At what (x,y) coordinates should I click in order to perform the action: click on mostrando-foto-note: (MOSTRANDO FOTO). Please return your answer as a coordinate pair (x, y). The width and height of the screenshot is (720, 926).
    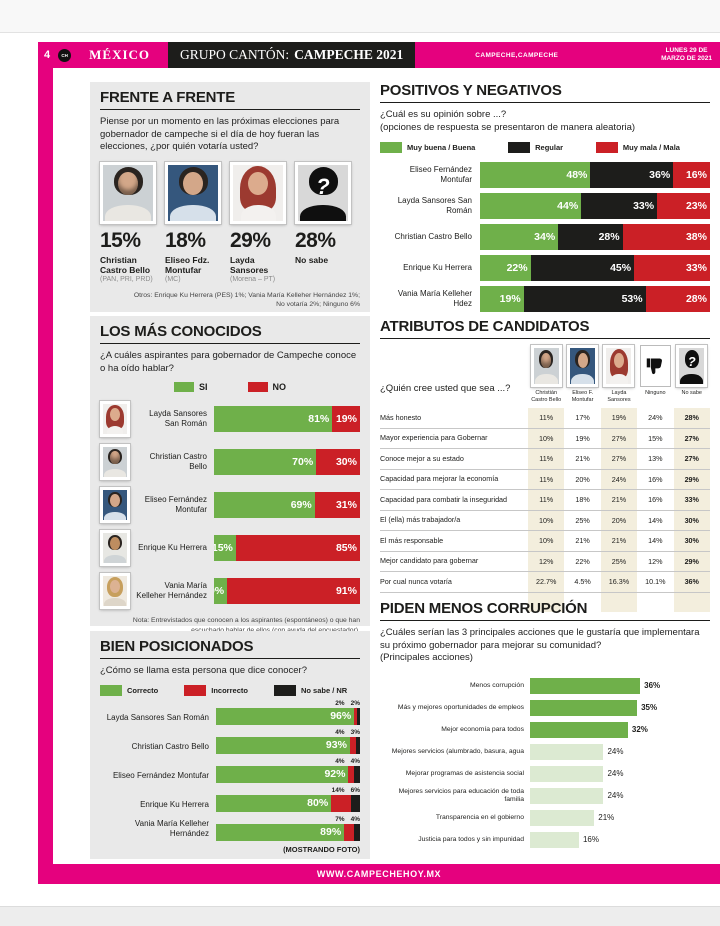
    Looking at the image, I should click on (321, 849).